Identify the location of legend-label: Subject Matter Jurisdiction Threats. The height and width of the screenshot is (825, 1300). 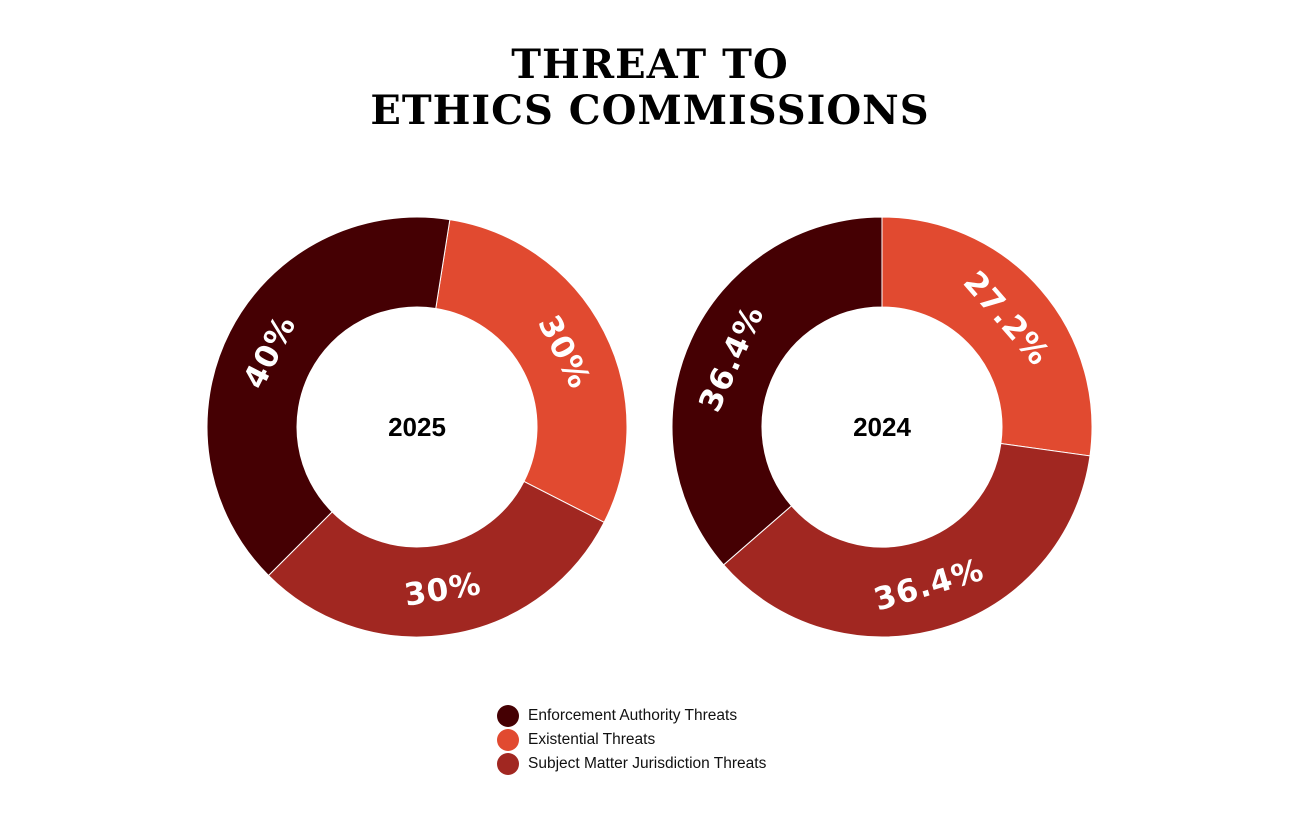
(647, 763).